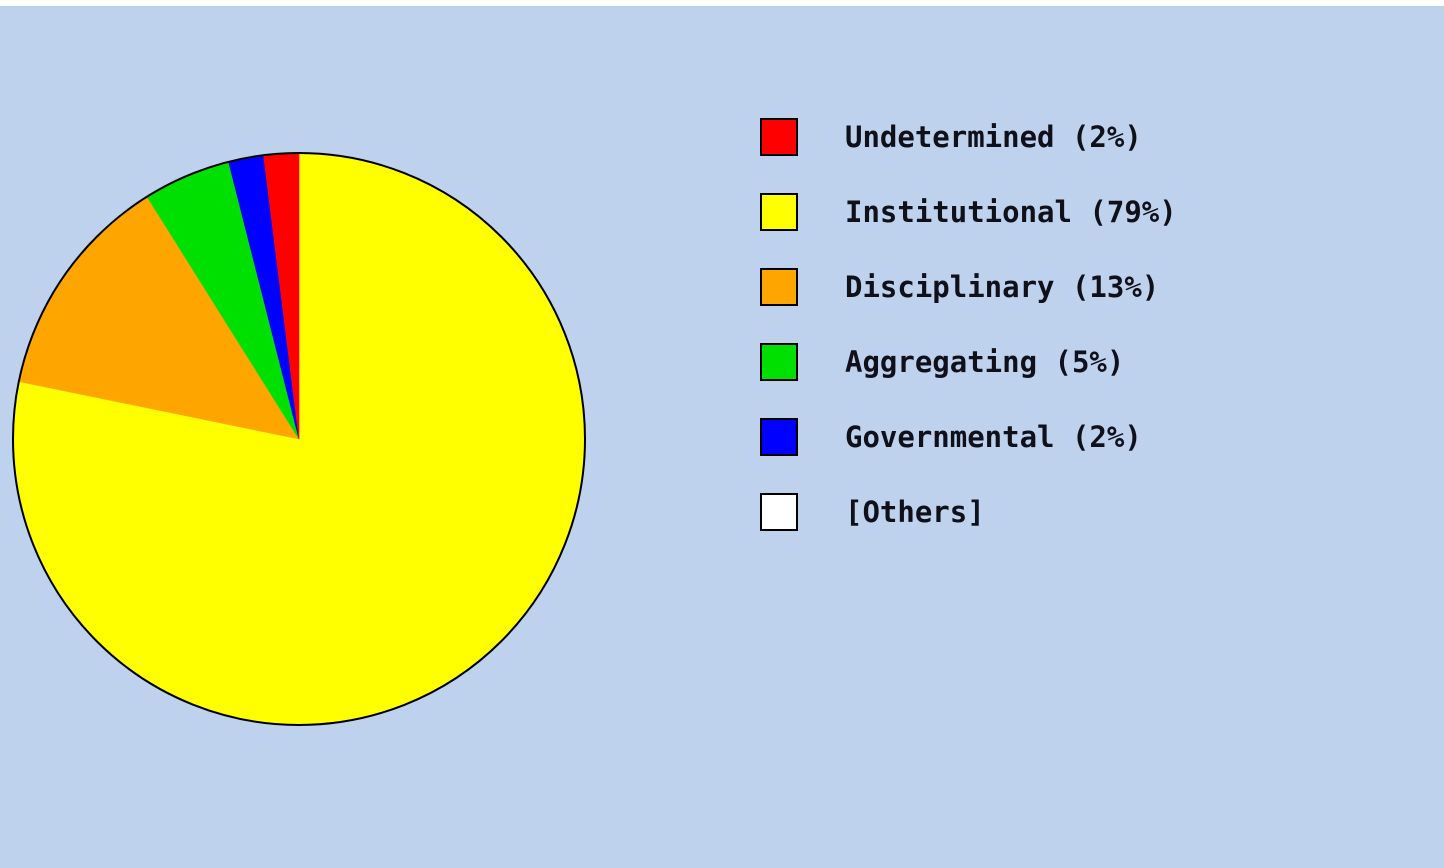  I want to click on legend-item: [Others], so click(968, 530).